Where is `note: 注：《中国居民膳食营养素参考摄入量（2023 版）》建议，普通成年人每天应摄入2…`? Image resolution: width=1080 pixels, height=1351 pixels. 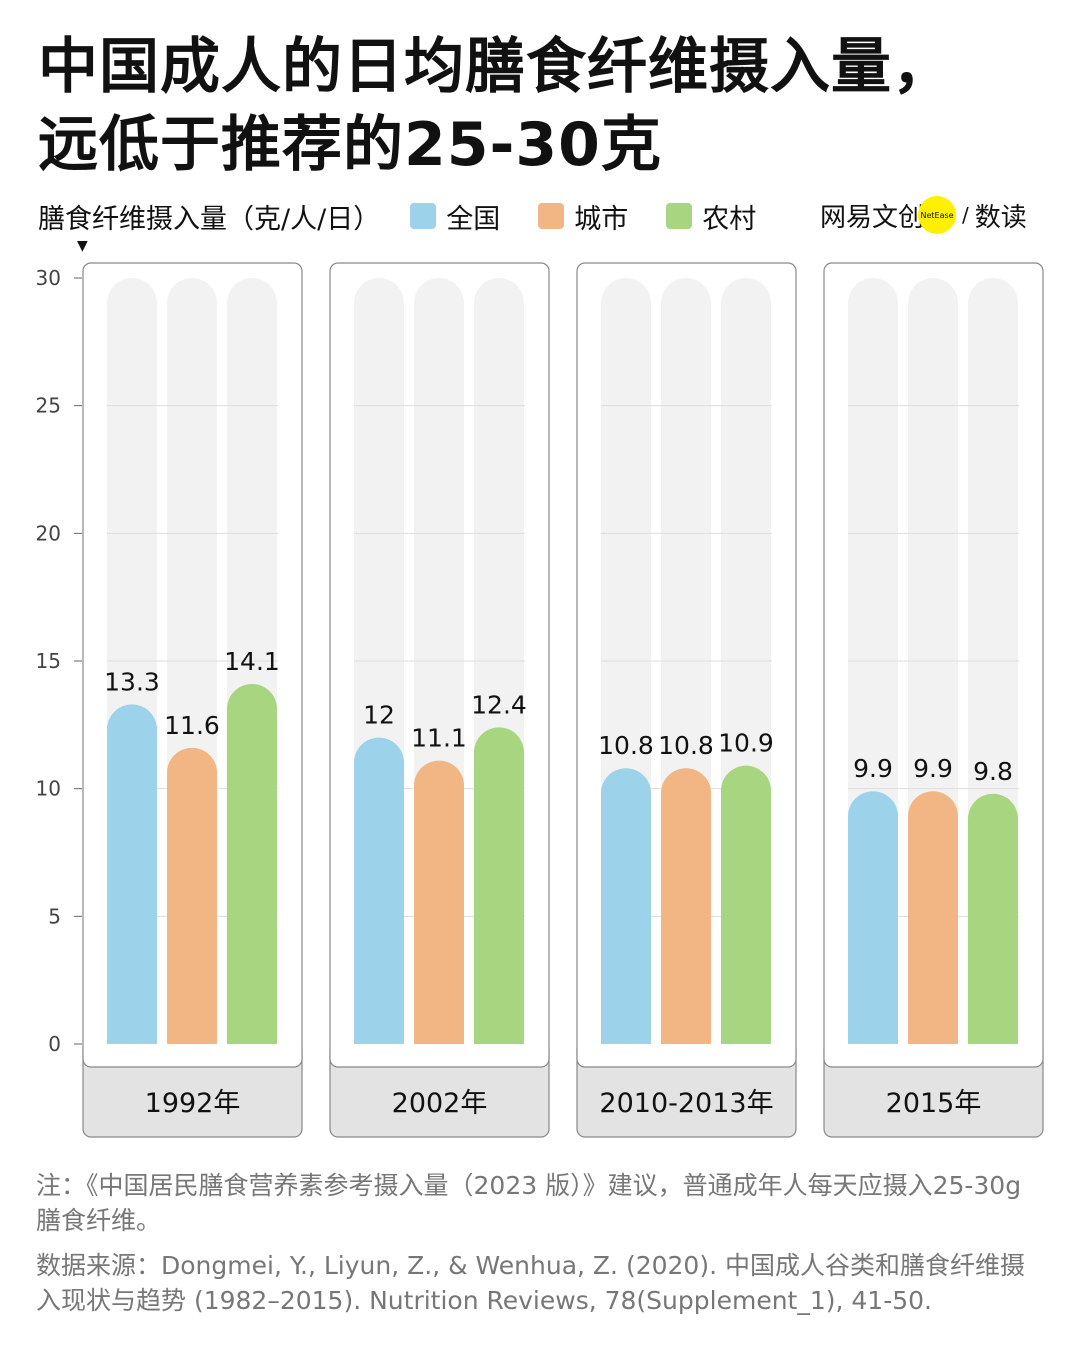 note: 注：《中国居民膳食营养素参考摄入量（2023 版）》建议，普通成年人每天应摄入2… is located at coordinates (529, 1203).